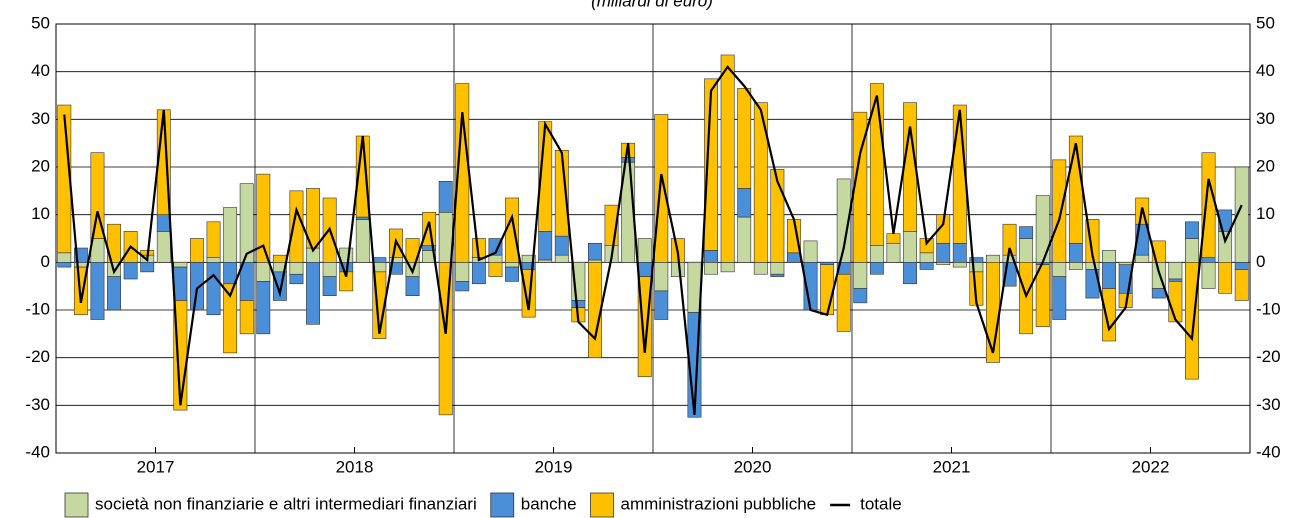 The image size is (1295, 518). I want to click on y-tick-label: 10, so click(40, 213).